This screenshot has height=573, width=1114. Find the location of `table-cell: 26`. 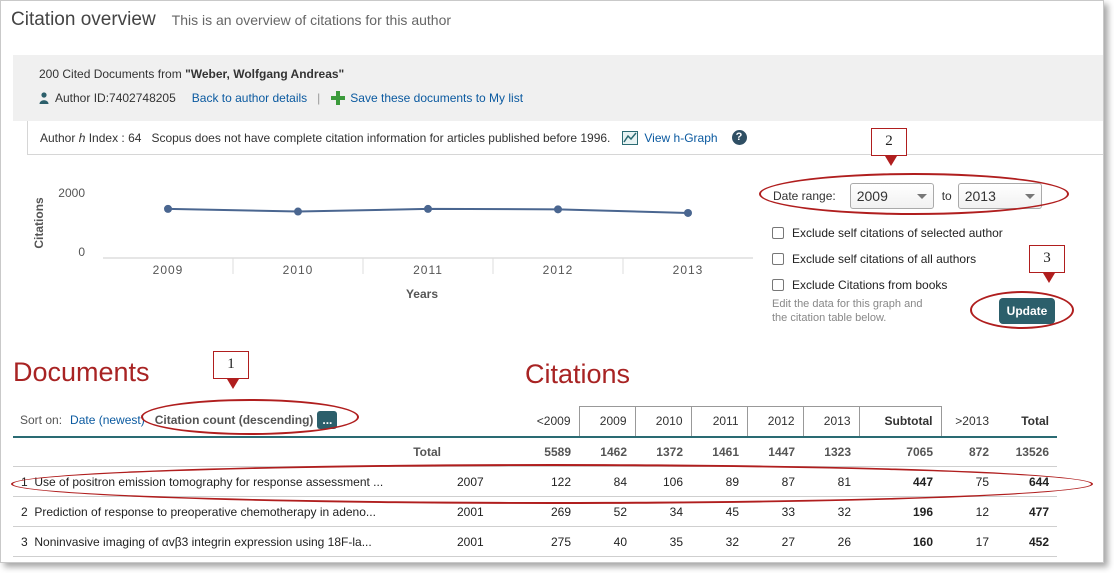

table-cell: 26 is located at coordinates (844, 541).